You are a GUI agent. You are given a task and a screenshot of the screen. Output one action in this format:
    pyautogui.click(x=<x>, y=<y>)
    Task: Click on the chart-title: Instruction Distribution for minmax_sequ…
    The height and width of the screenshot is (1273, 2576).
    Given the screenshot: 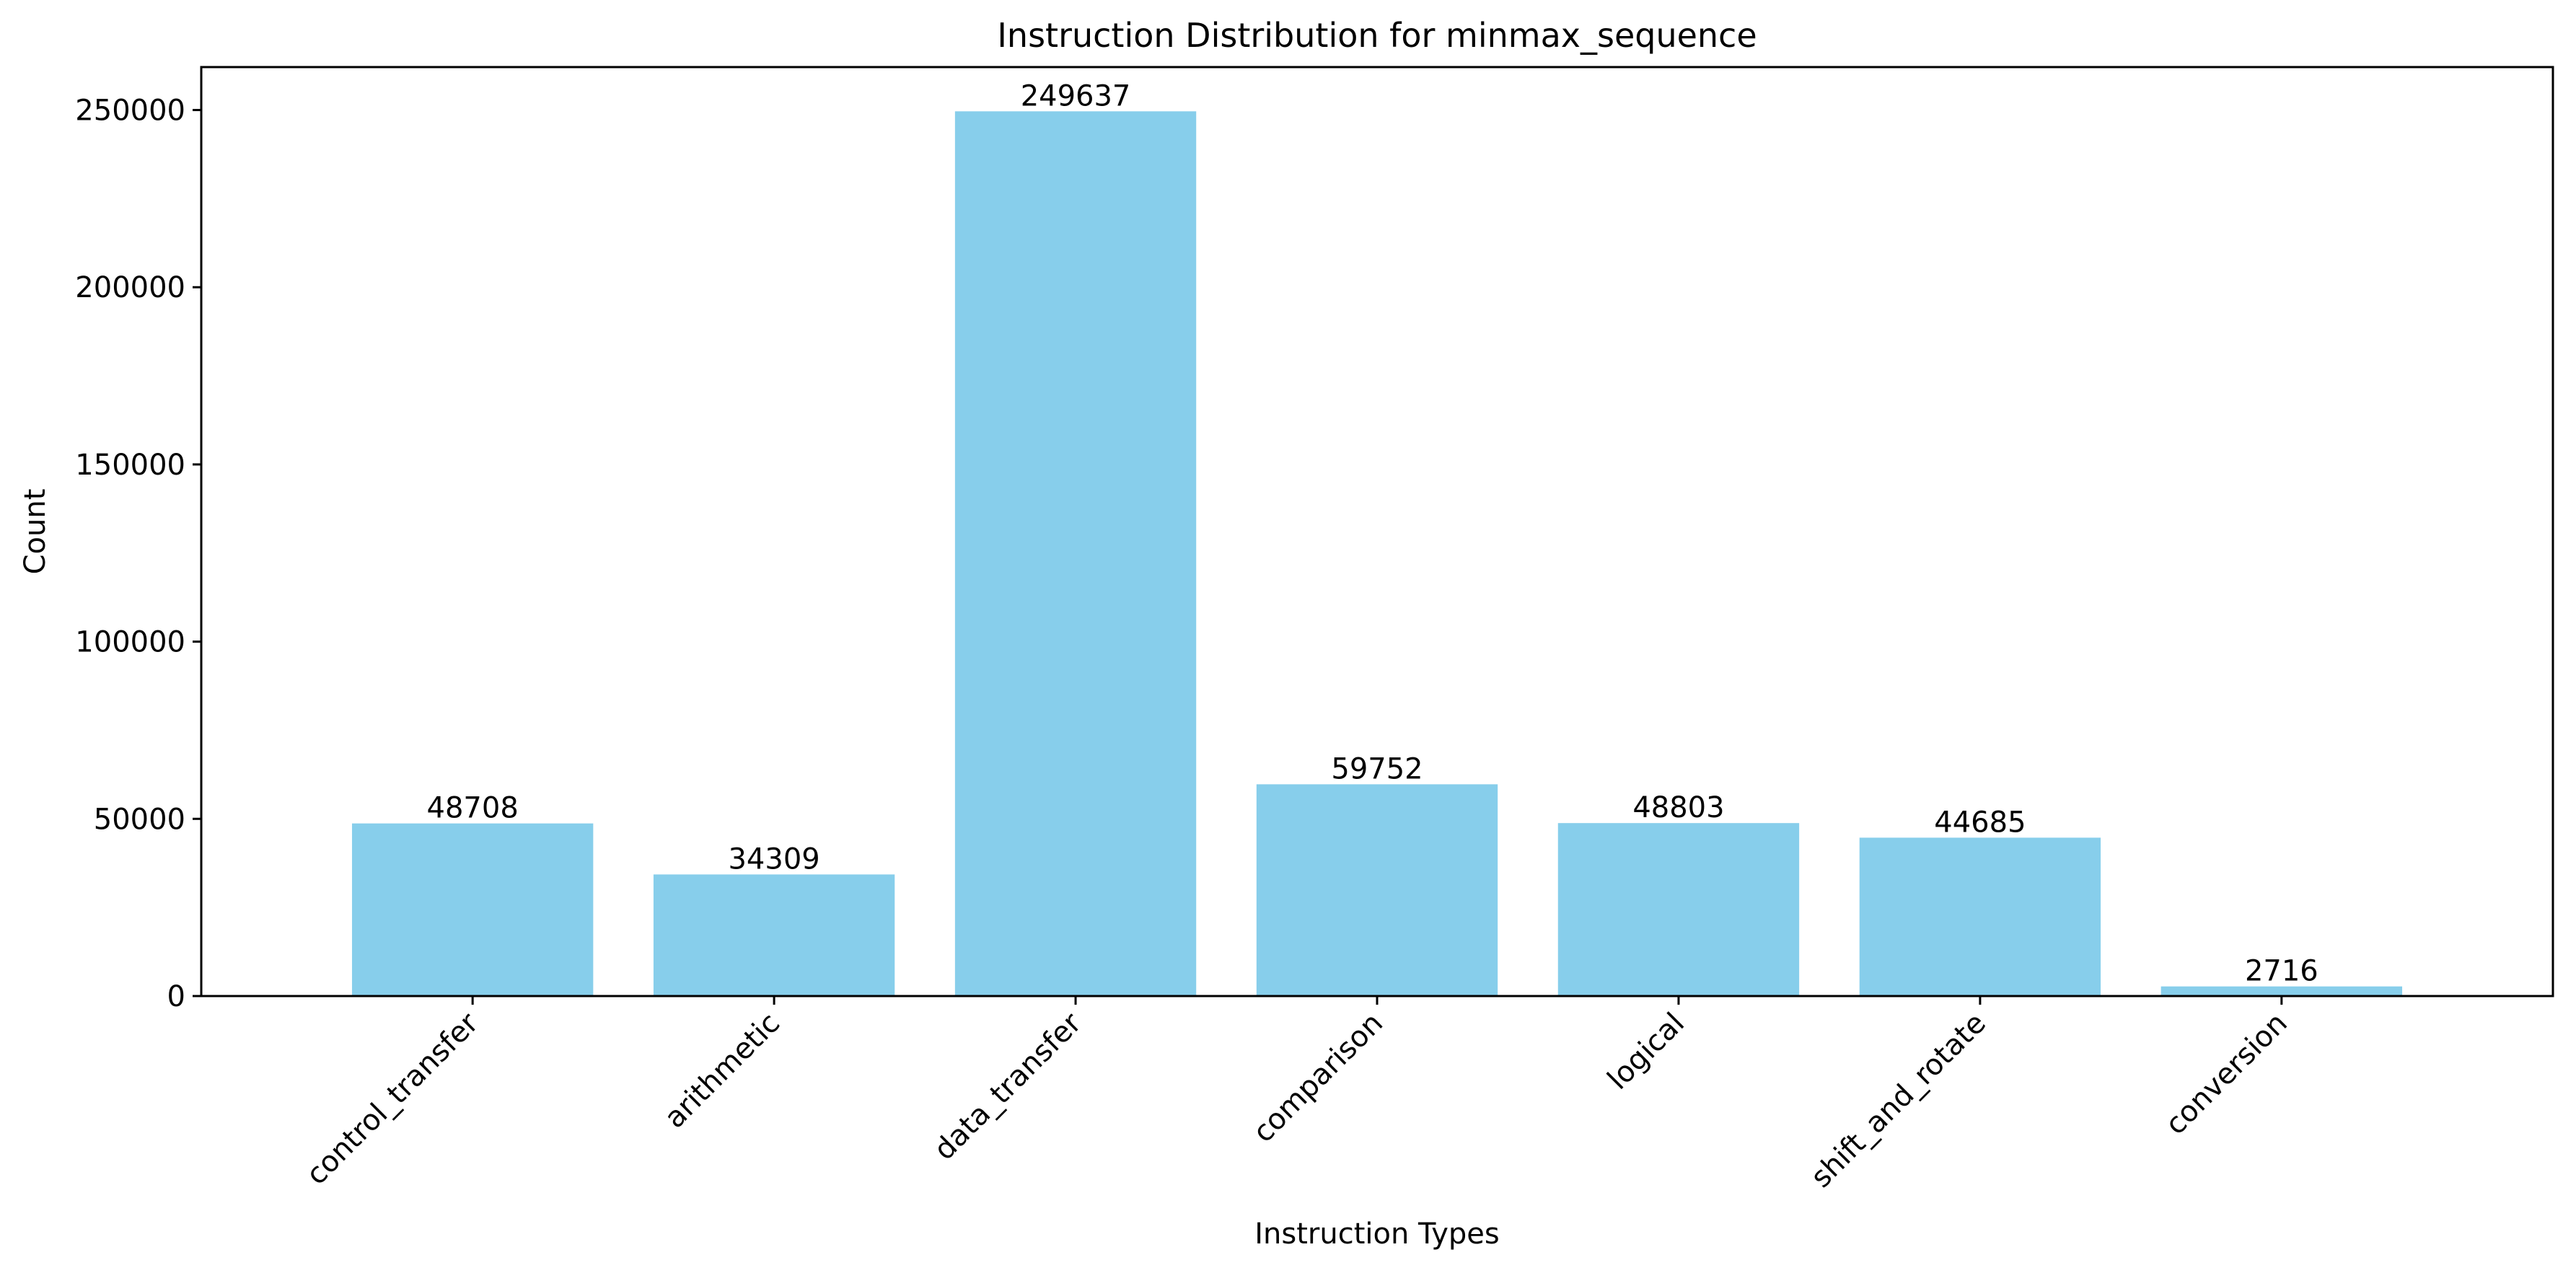 What is the action you would take?
    pyautogui.click(x=1377, y=35)
    